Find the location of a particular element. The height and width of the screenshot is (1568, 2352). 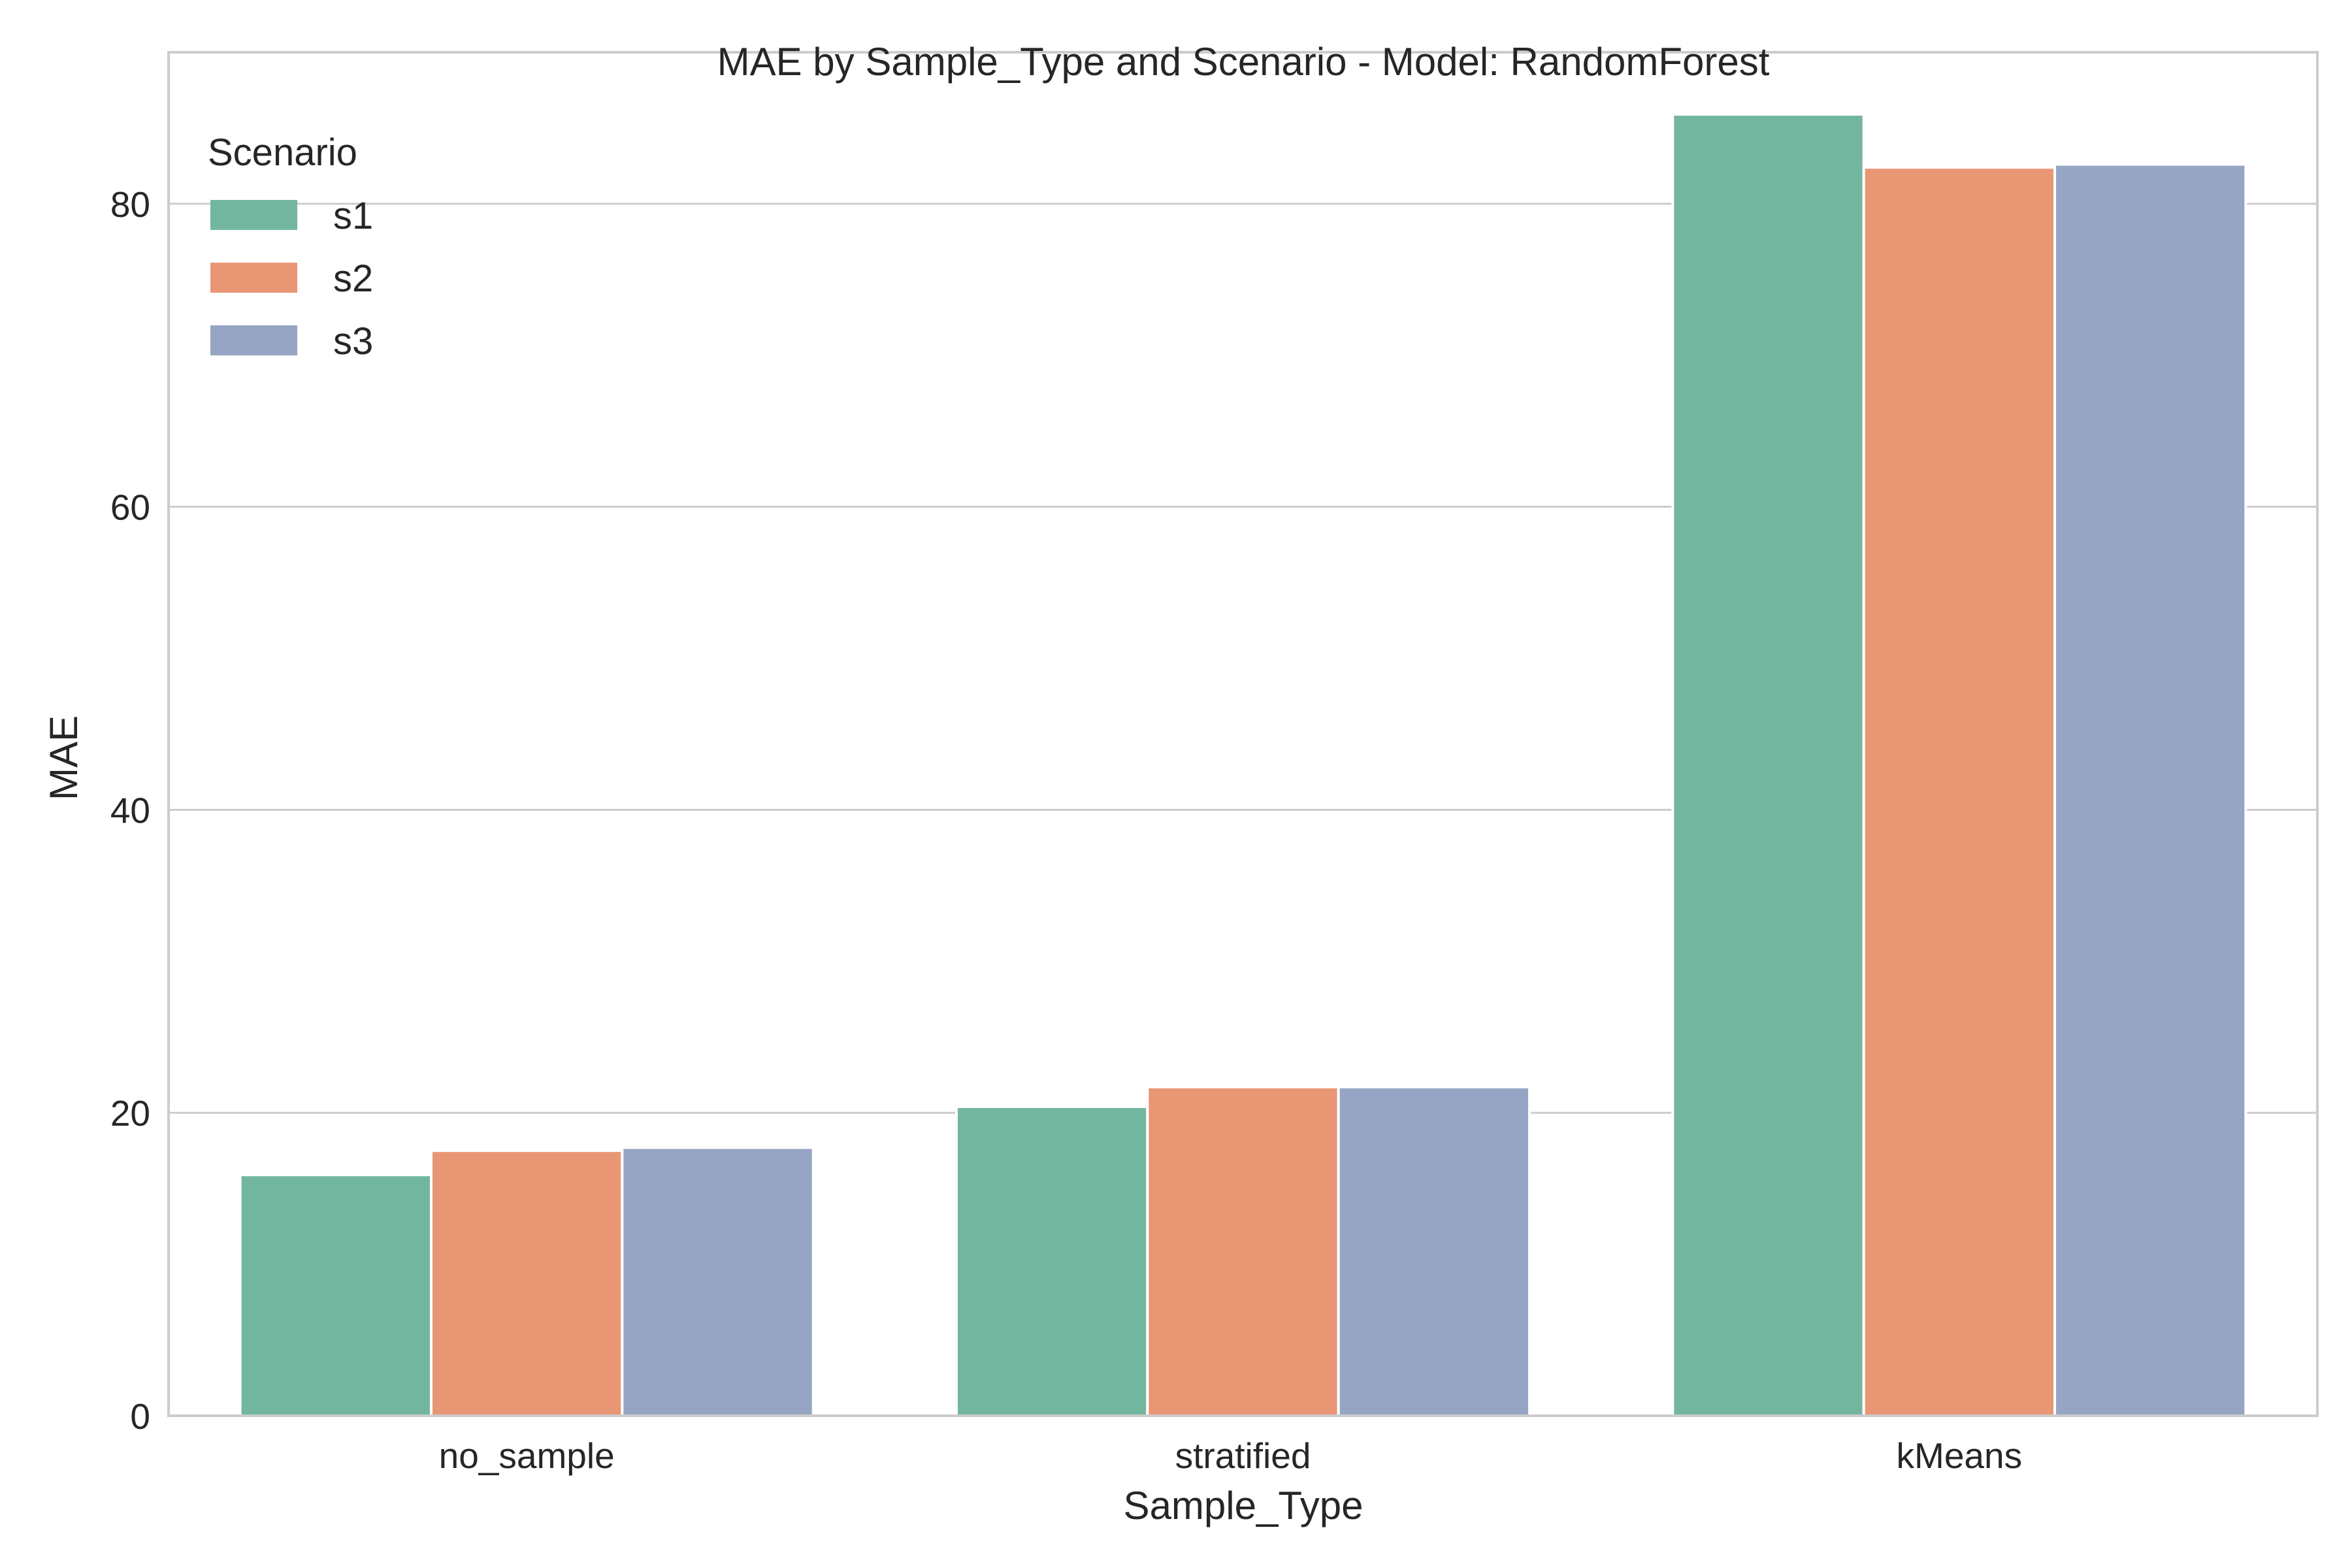

legend-label-s1: s1 is located at coordinates (353, 216).